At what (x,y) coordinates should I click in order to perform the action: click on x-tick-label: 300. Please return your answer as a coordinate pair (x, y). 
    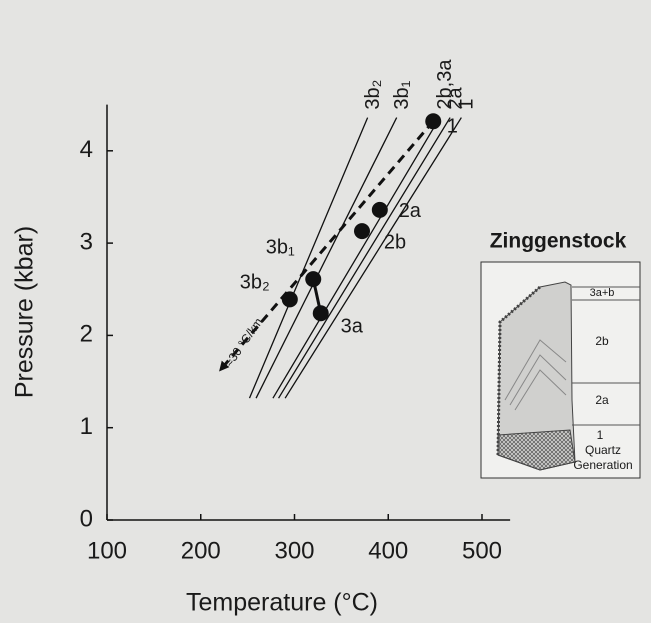
    Looking at the image, I should click on (294, 550).